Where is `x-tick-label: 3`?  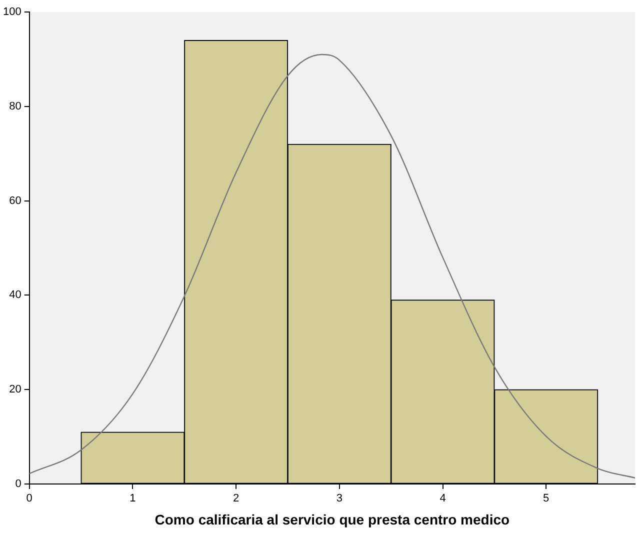
x-tick-label: 3 is located at coordinates (339, 498).